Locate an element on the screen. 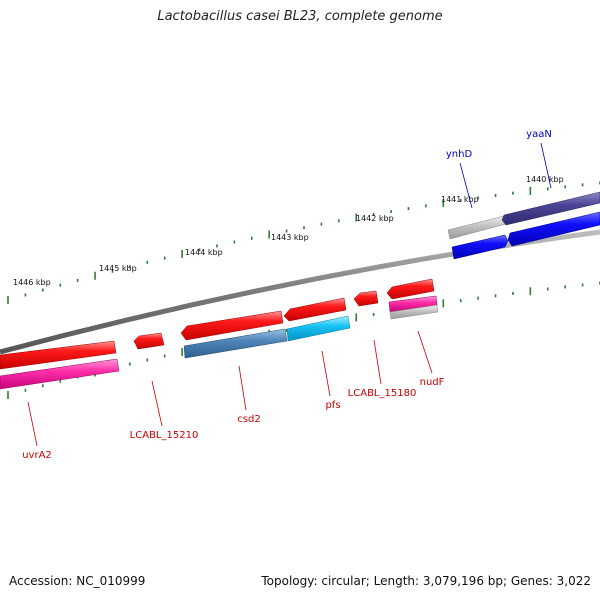  gene-label-csd2: csd2 is located at coordinates (248, 419).